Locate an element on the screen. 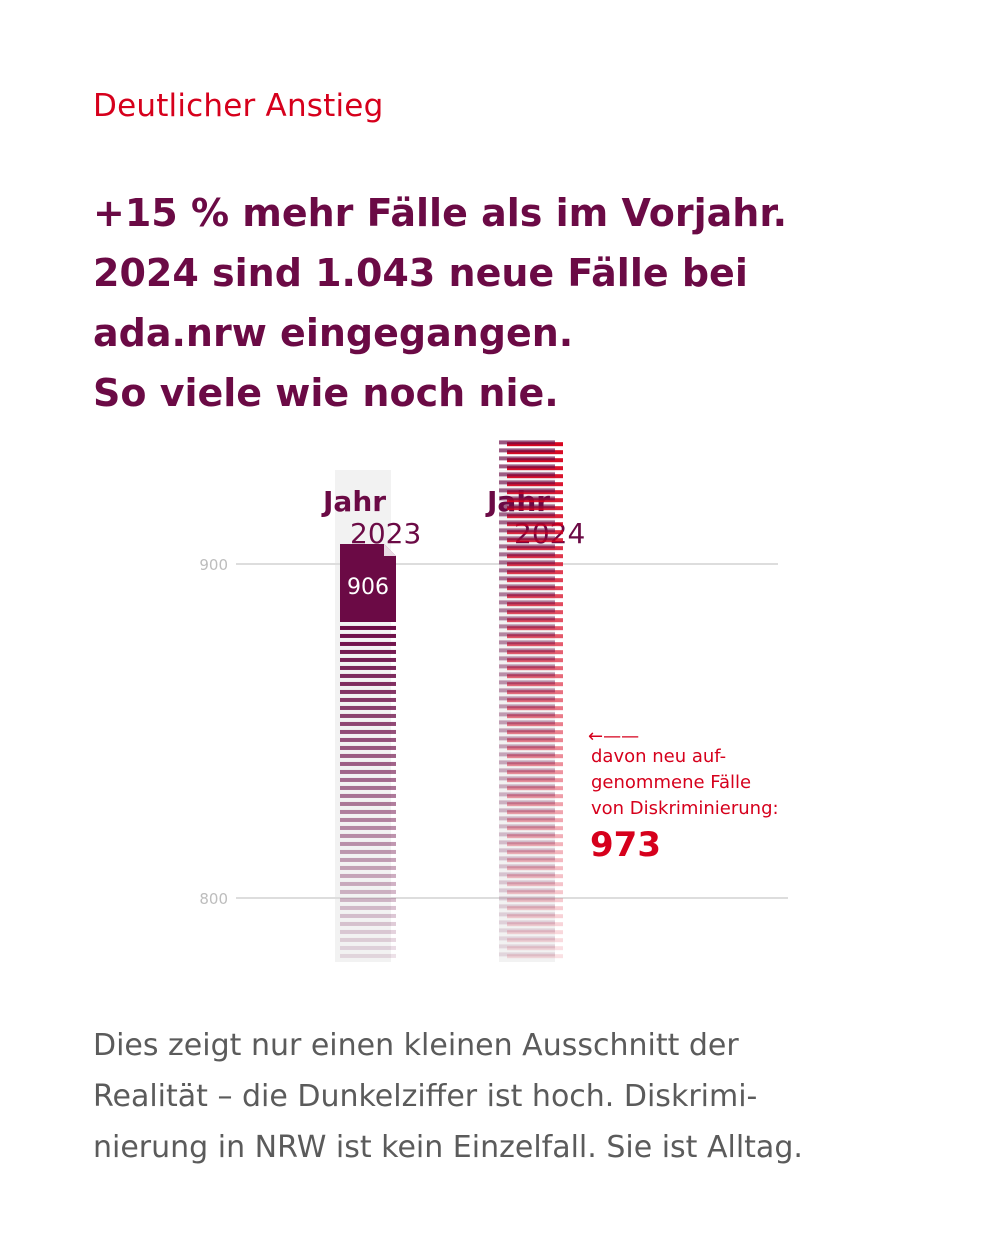  headline-line-3: ada.nrw eingegangen. is located at coordinates (333, 333).